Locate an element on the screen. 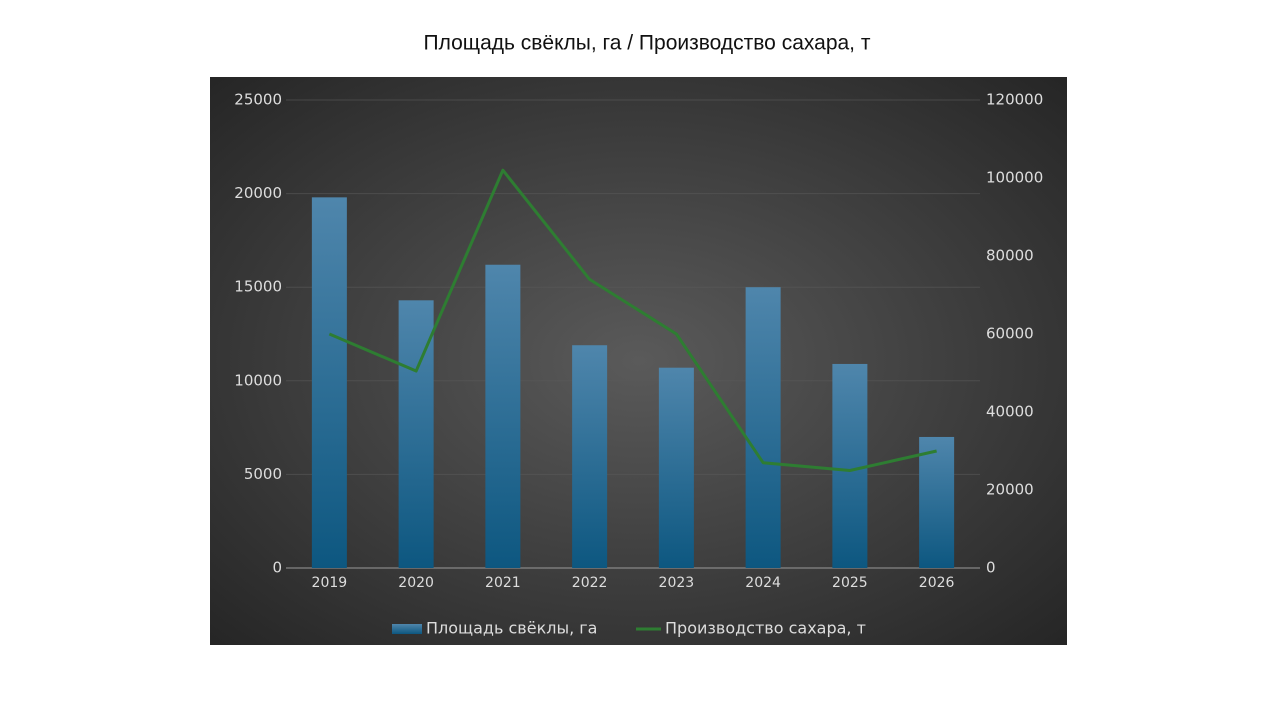 Image resolution: width=1280 pixels, height=720 pixels. y2-tick-label: 40000 is located at coordinates (1010, 412).